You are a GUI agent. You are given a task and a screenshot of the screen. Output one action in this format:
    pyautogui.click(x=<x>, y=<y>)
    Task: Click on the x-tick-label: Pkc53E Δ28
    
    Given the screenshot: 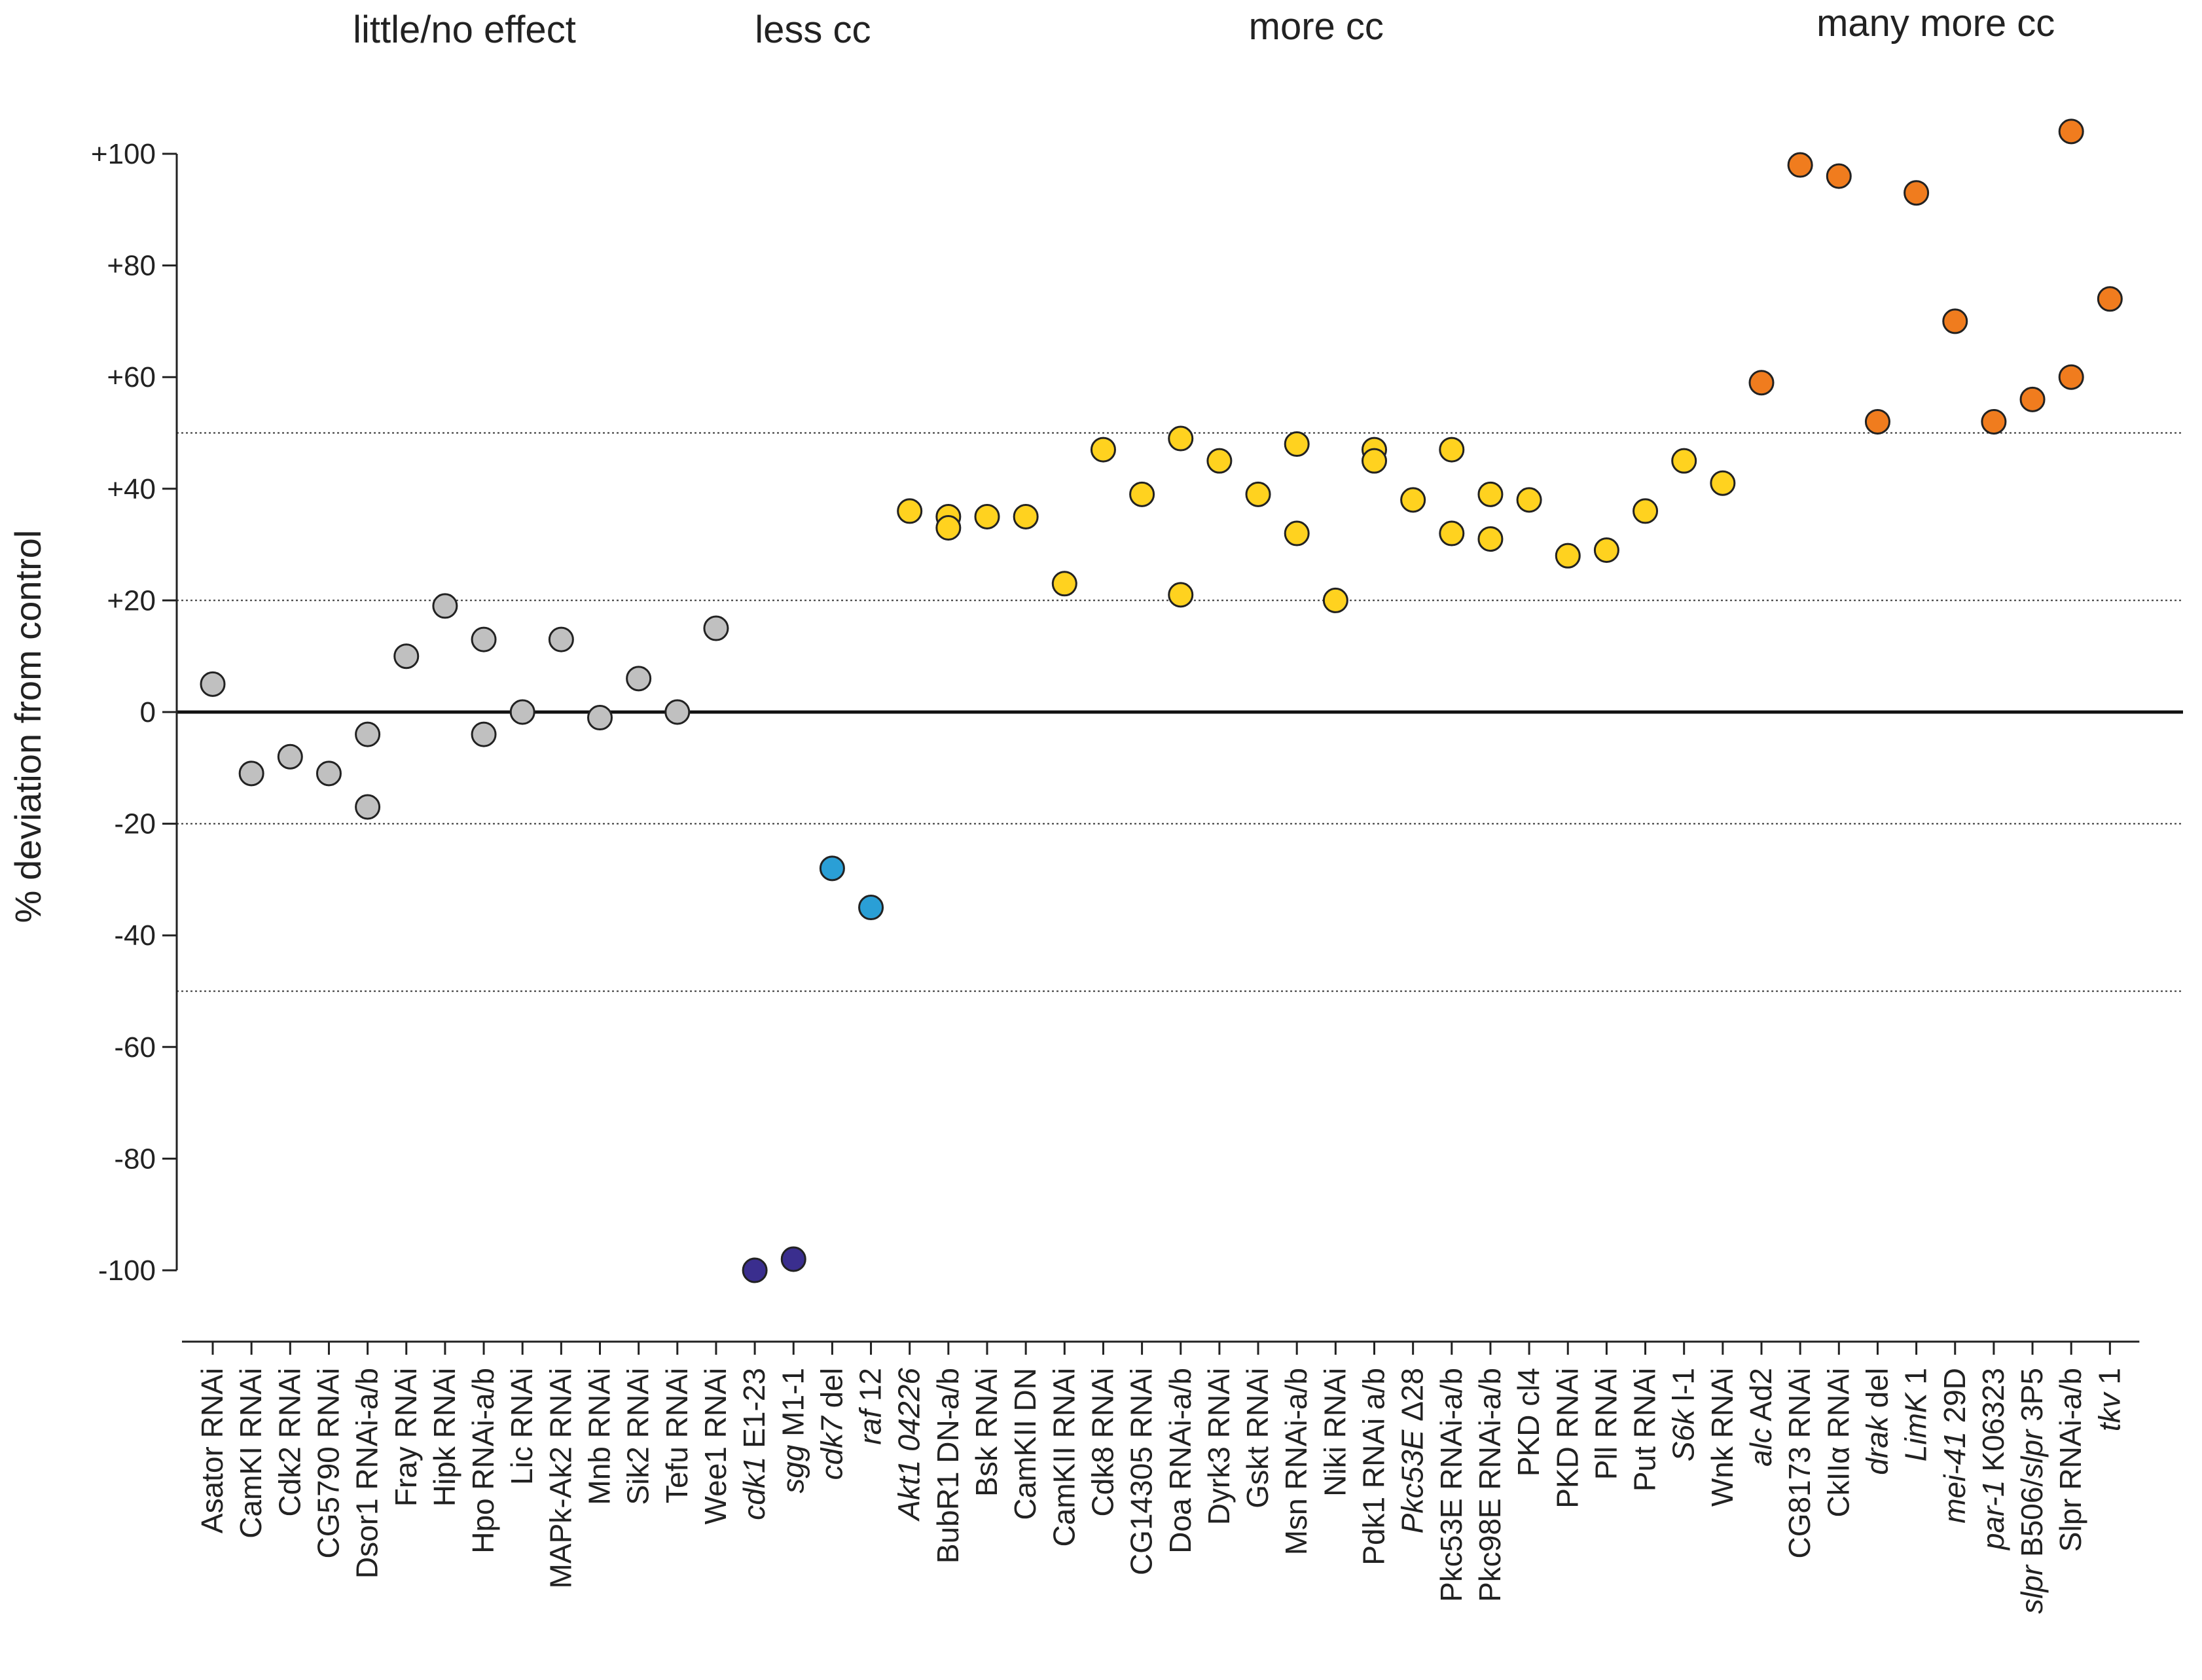 What is the action you would take?
    pyautogui.click(x=1413, y=1450)
    